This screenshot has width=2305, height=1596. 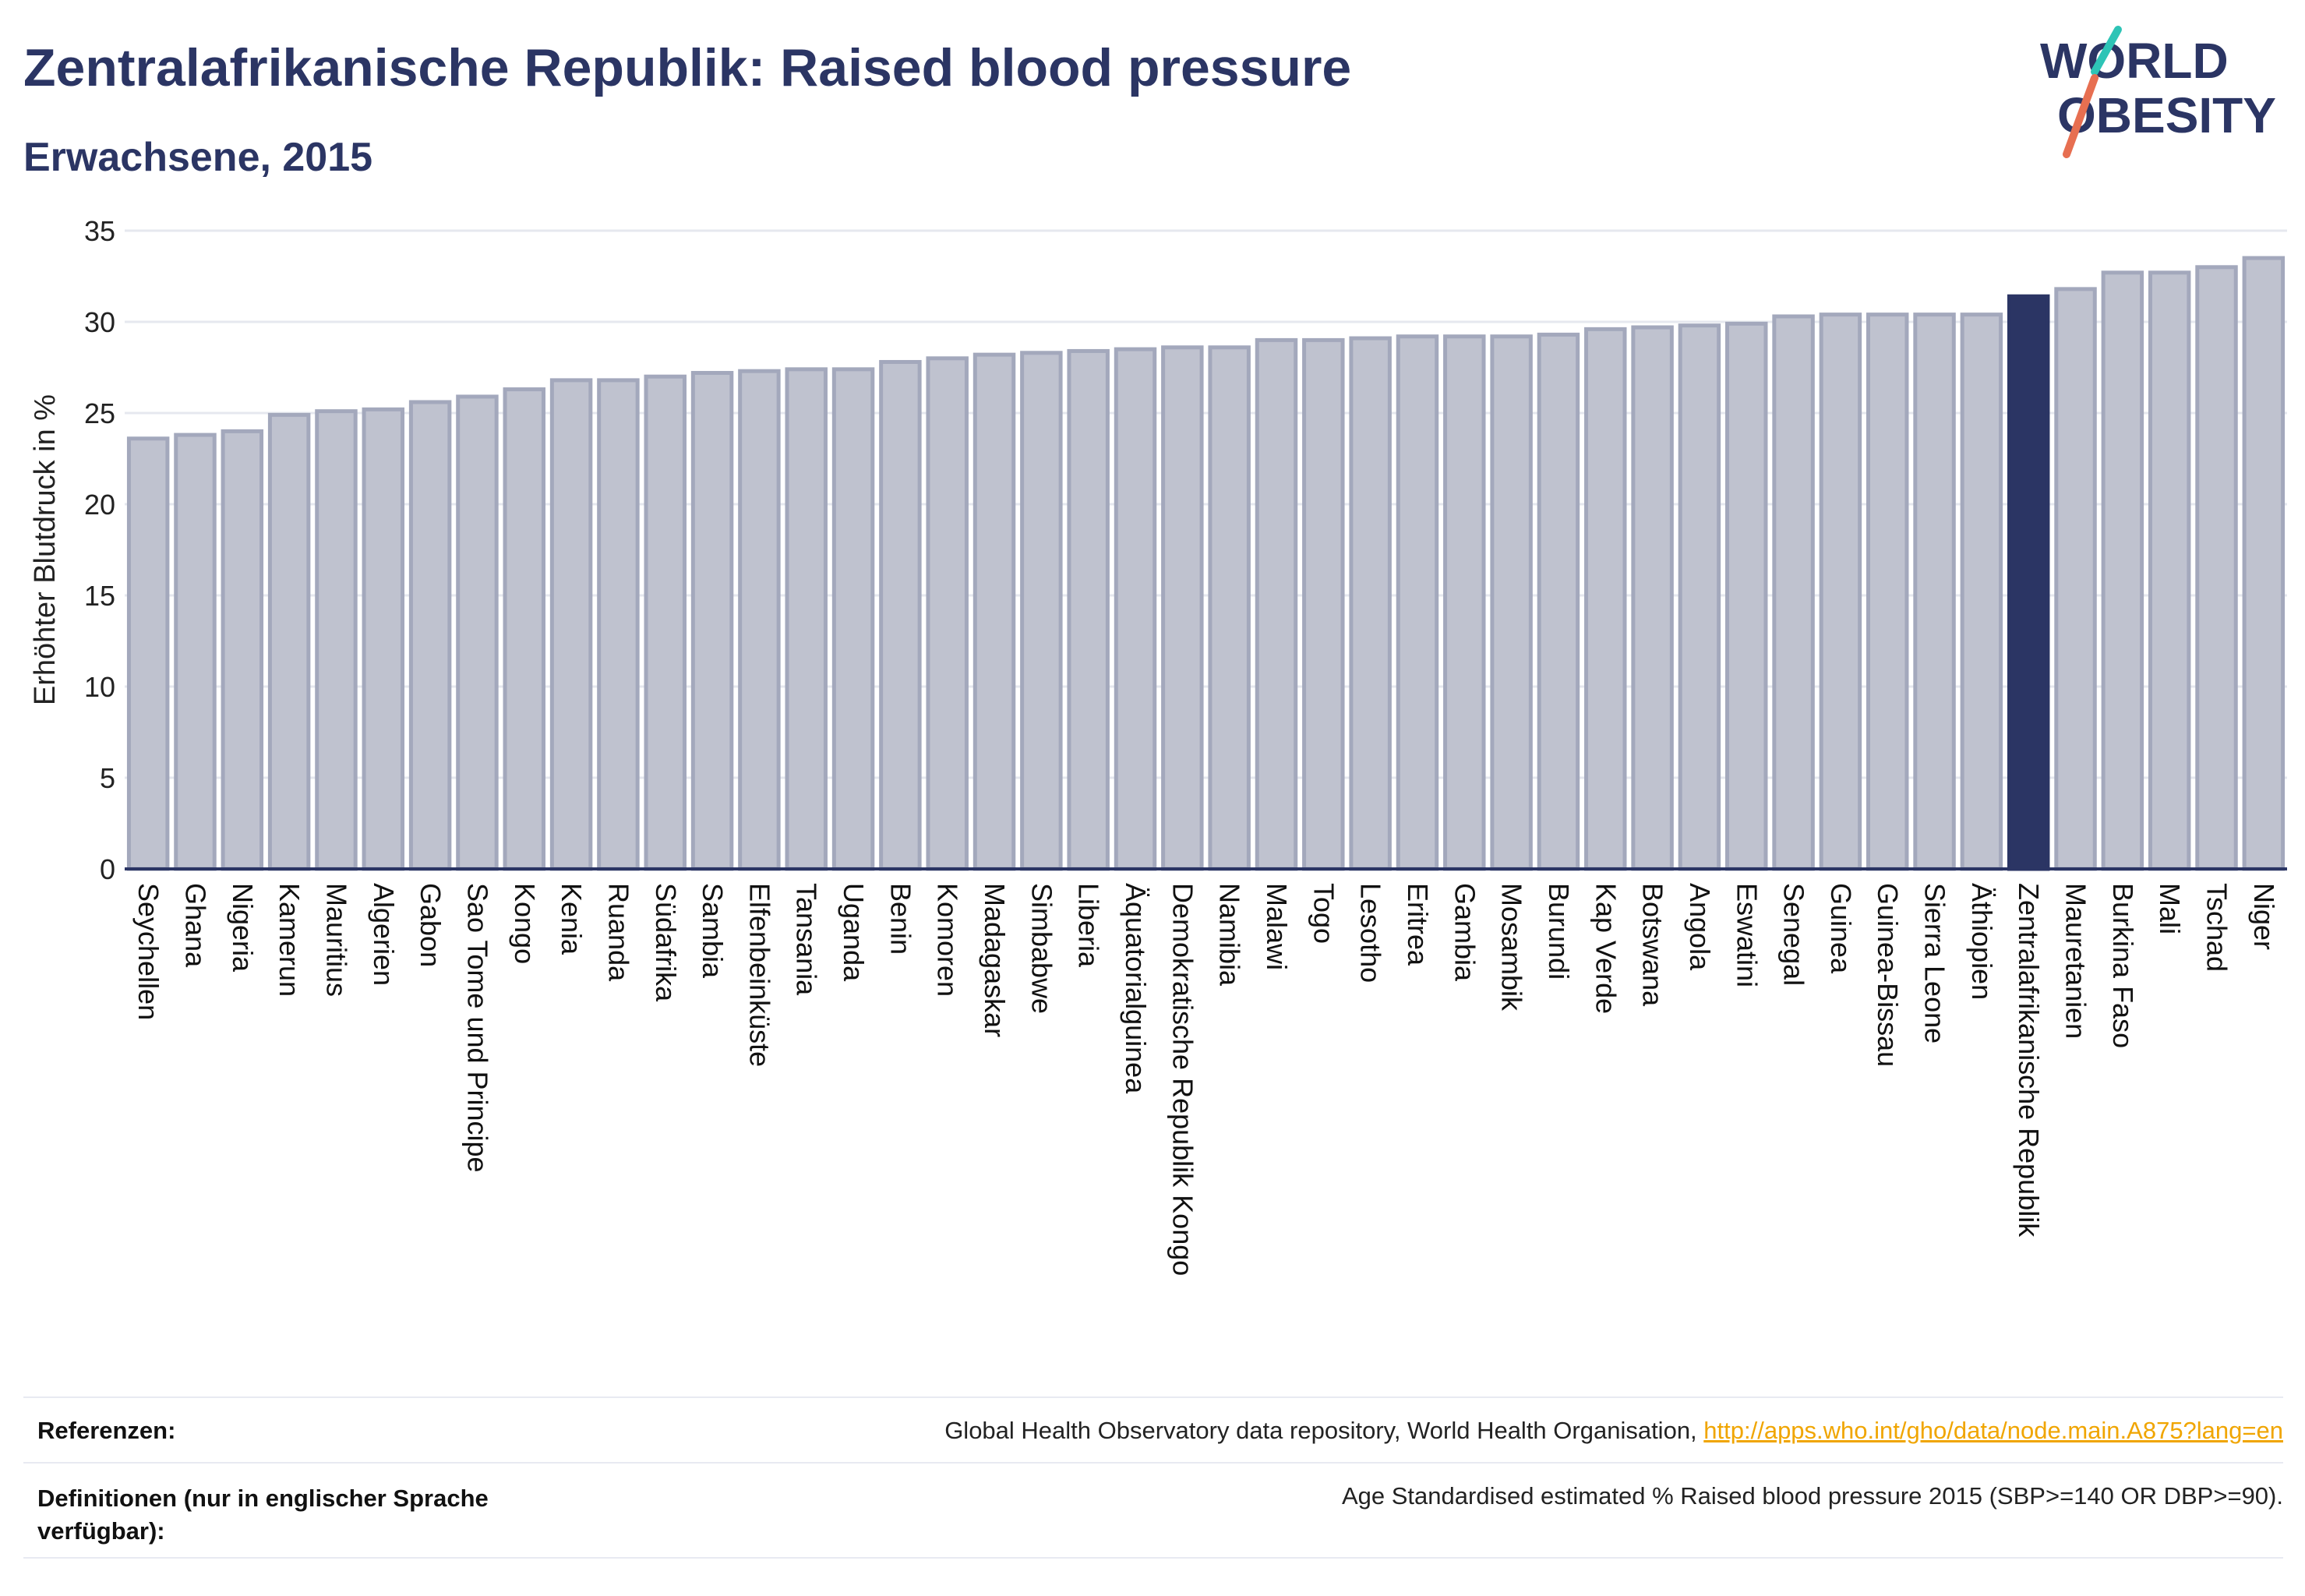 What do you see at coordinates (1153, 1558) in the screenshot?
I see `footer-divider-bottom` at bounding box center [1153, 1558].